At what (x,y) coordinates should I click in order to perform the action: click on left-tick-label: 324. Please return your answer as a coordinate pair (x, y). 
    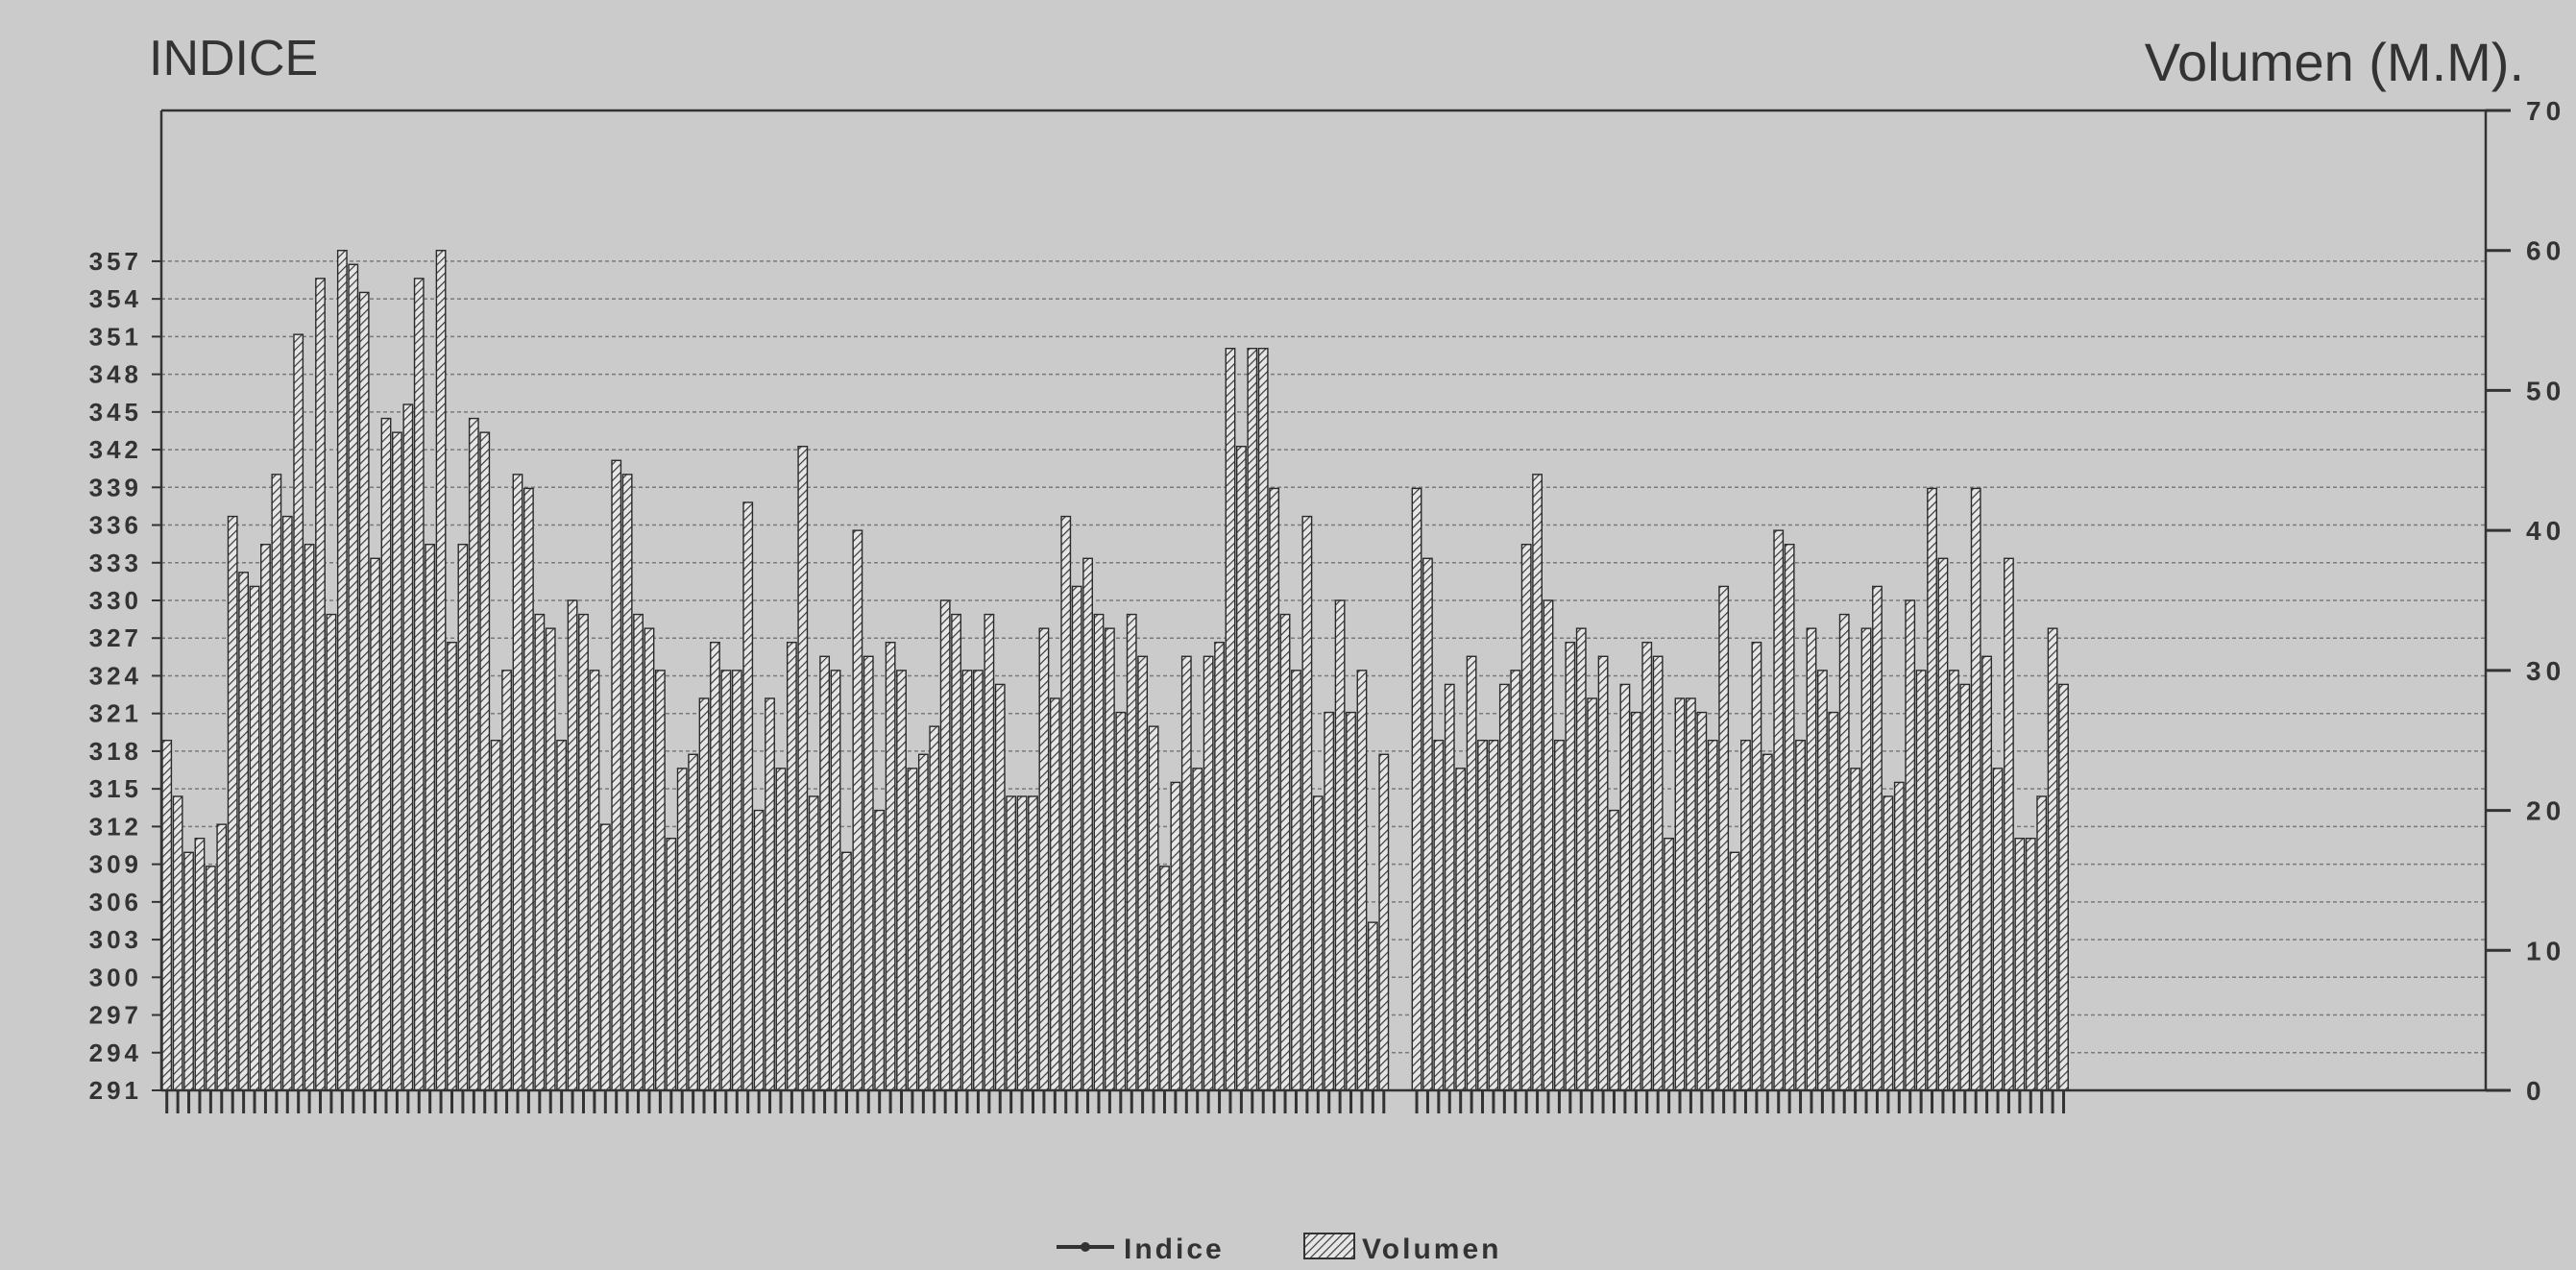
    Looking at the image, I should click on (115, 675).